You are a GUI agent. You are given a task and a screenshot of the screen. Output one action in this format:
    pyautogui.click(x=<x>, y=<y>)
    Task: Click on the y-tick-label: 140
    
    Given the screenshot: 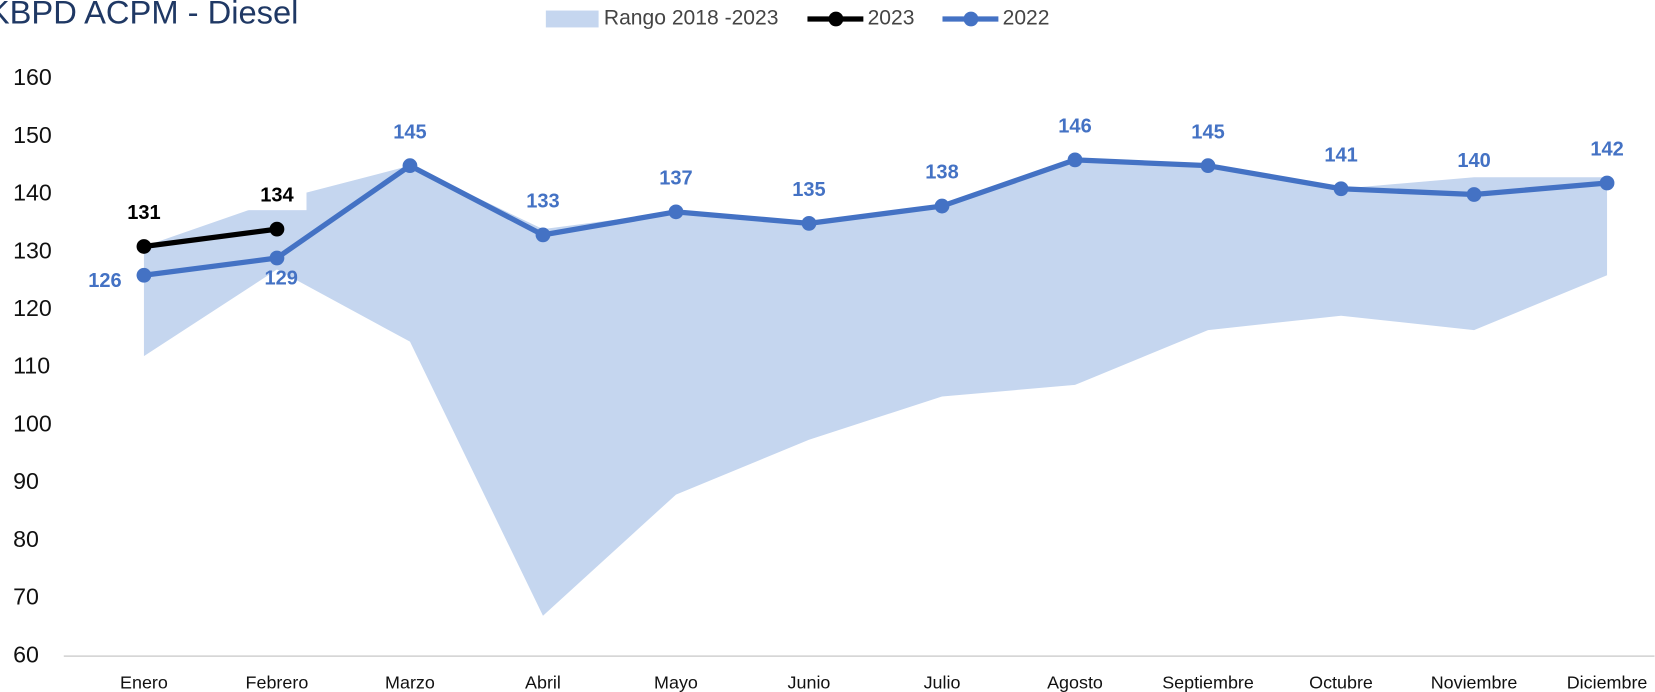 What is the action you would take?
    pyautogui.click(x=32, y=193)
    